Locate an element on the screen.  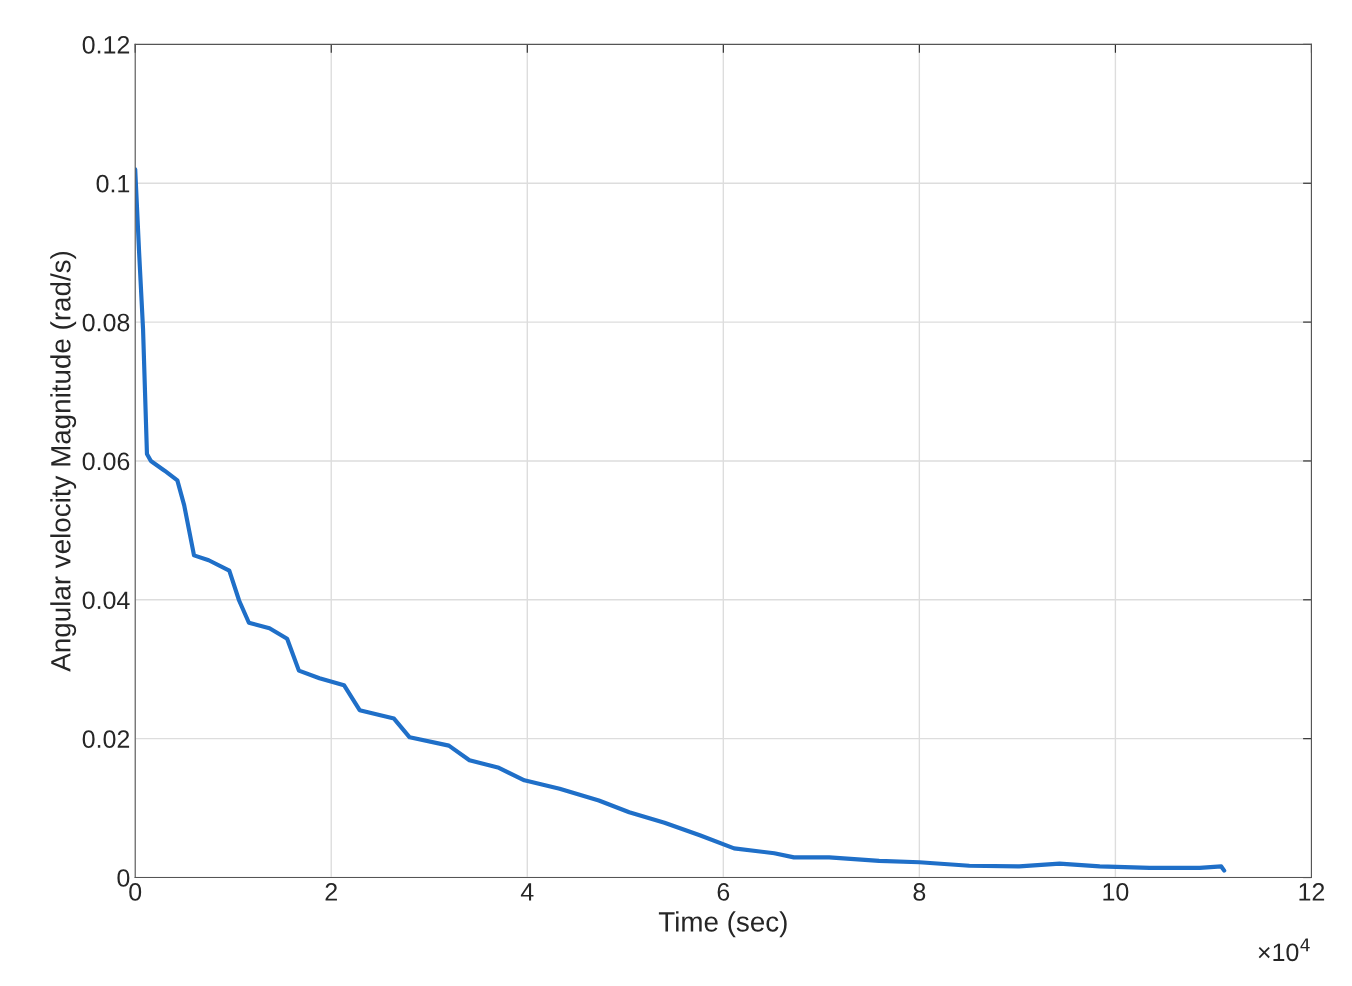
y-tick-label: 0.04 is located at coordinates (106, 600).